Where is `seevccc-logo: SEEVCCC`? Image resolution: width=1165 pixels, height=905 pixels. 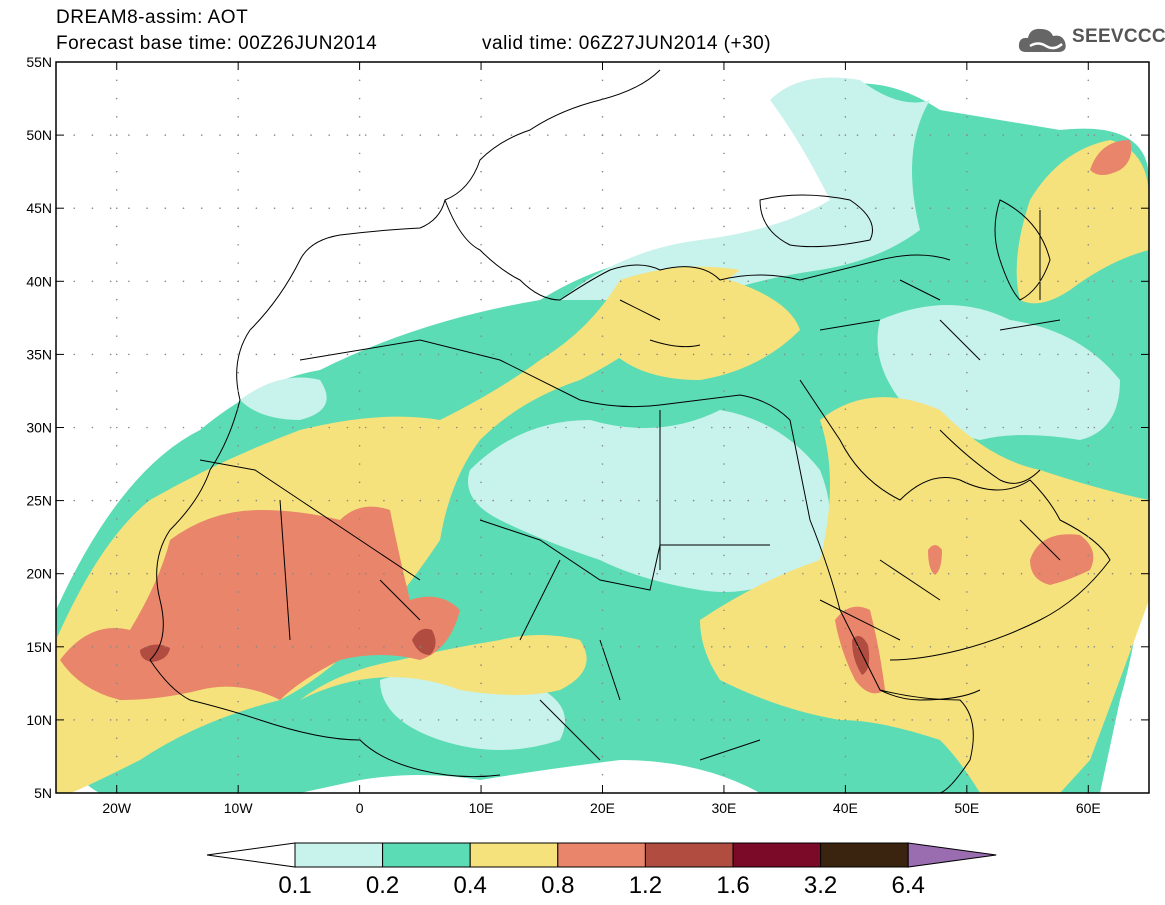 seevccc-logo: SEEVCCC is located at coordinates (1090, 39).